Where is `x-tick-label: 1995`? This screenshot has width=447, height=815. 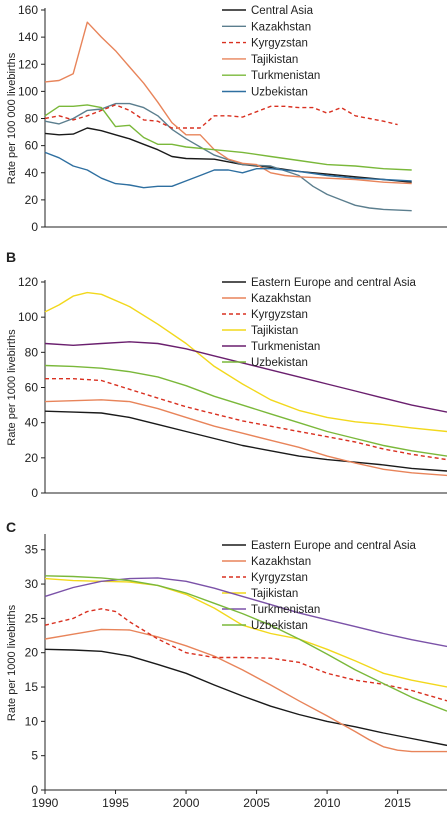
x-tick-label: 1995 is located at coordinates (115, 803).